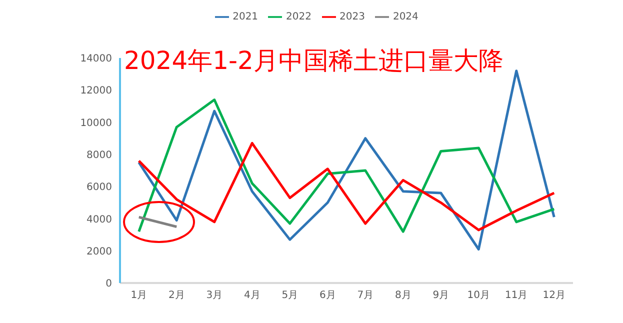 The height and width of the screenshot is (323, 623). Describe the element at coordinates (405, 17) in the screenshot. I see `legend-label: 2024` at that location.